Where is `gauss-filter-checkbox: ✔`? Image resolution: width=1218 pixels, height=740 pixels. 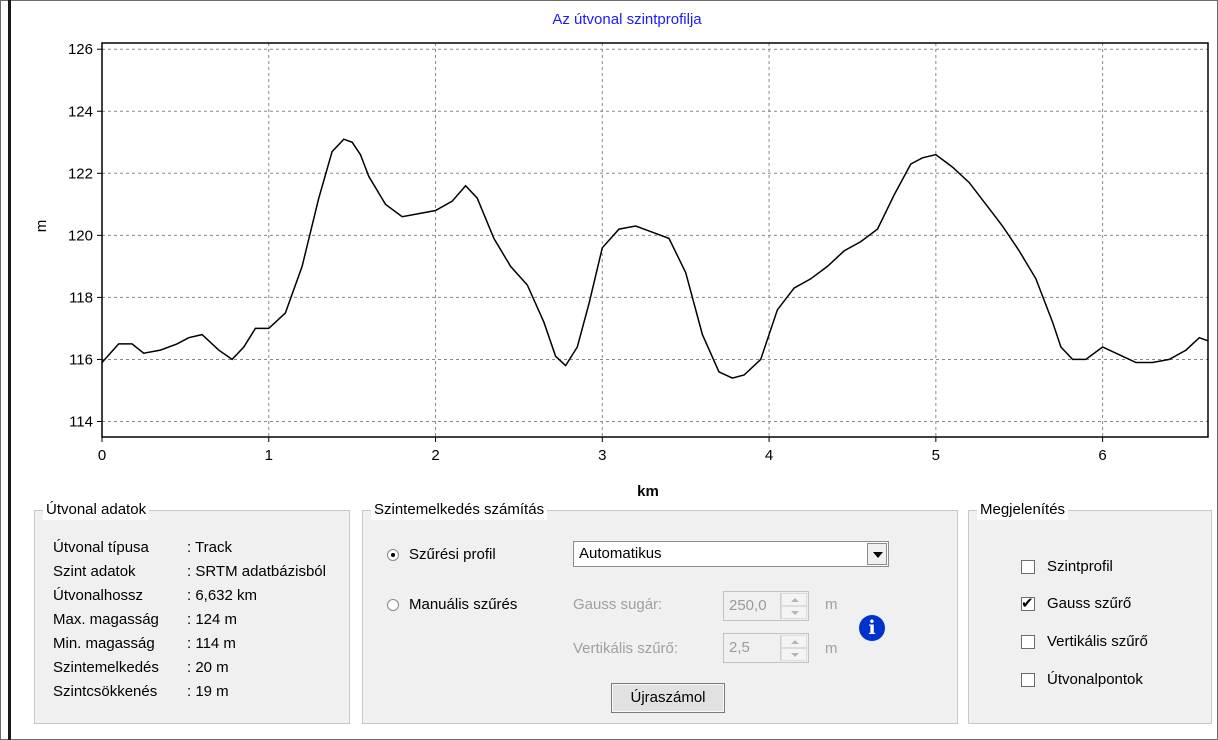
gauss-filter-checkbox: ✔ is located at coordinates (1028, 603).